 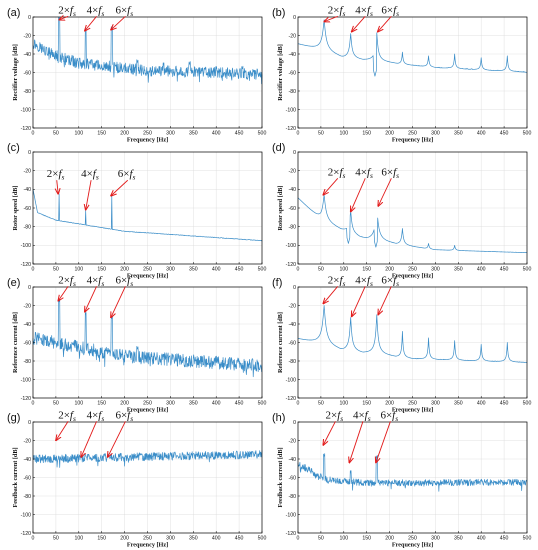 I want to click on y-axis-label: Reference current [dB], so click(x=280, y=342).